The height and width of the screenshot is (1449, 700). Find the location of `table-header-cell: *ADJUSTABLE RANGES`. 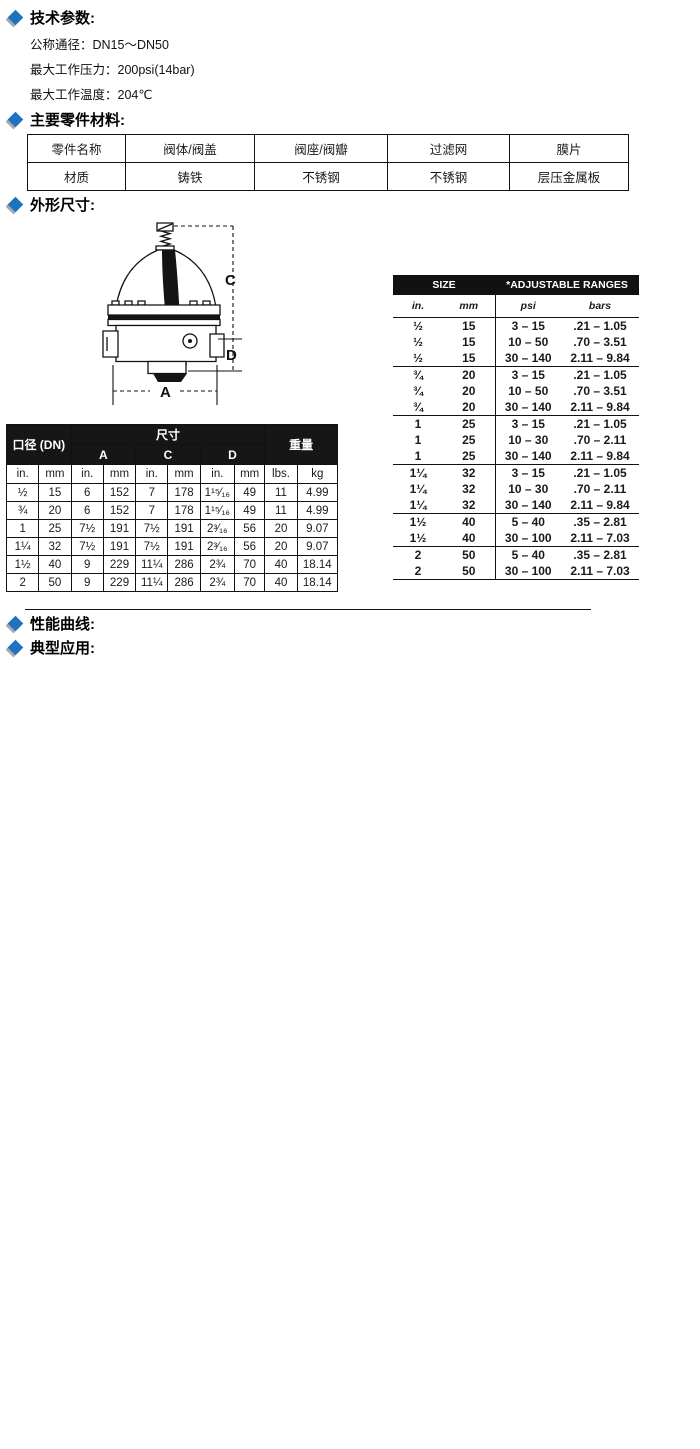

table-header-cell: *ADJUSTABLE RANGES is located at coordinates (567, 285).